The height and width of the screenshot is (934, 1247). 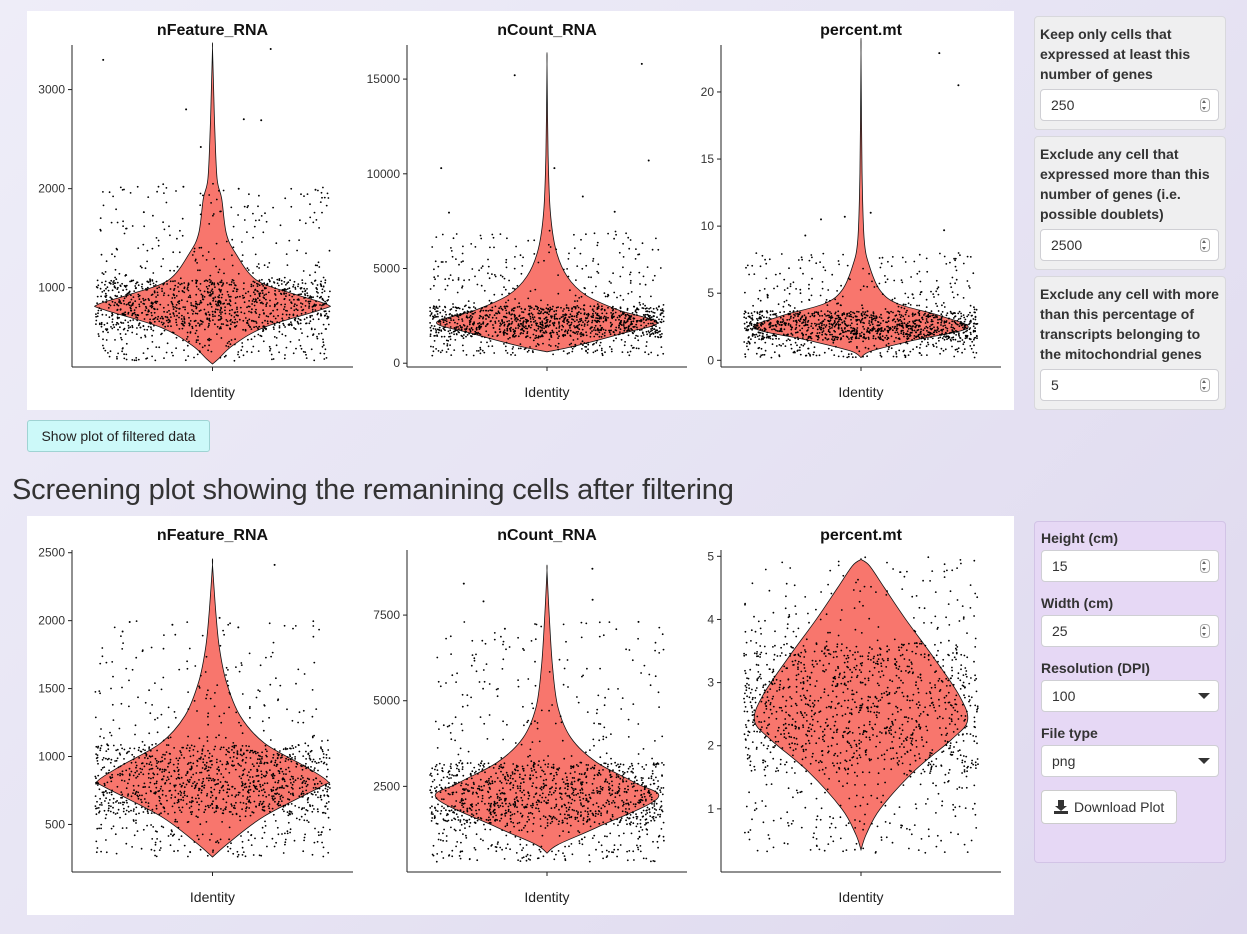 I want to click on y-tick-label: 10000, so click(x=384, y=174).